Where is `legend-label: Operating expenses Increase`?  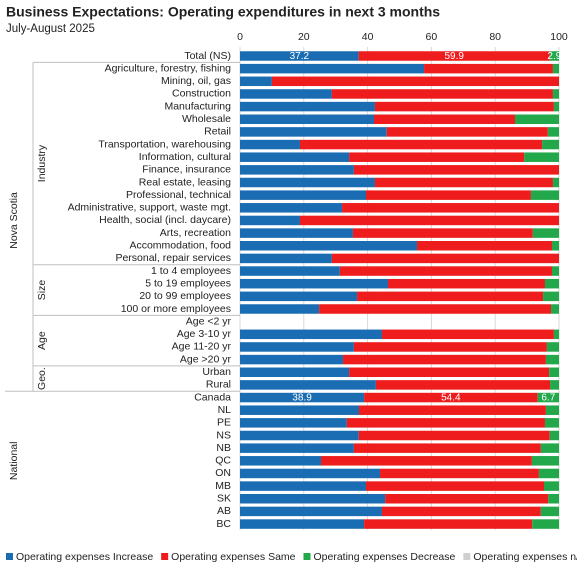 legend-label: Operating expenses Increase is located at coordinates (84, 557).